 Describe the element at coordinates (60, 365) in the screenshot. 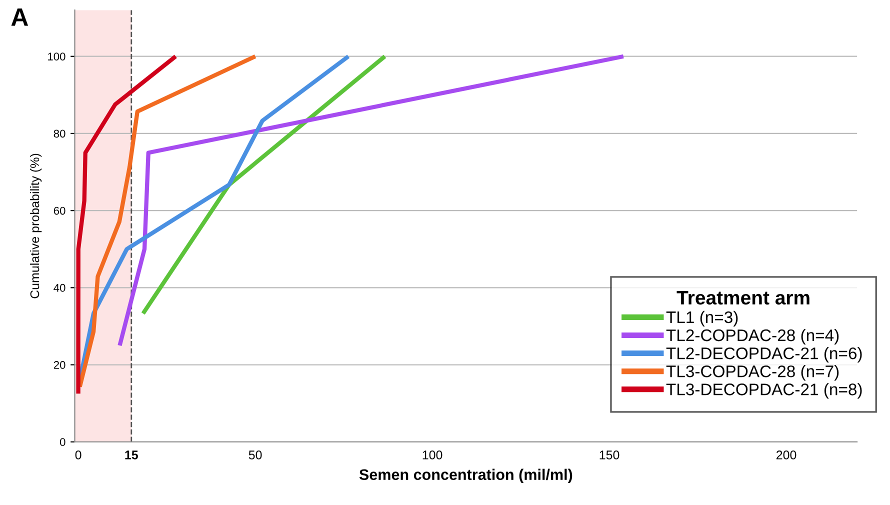

I see `y-tick-label: 20` at that location.